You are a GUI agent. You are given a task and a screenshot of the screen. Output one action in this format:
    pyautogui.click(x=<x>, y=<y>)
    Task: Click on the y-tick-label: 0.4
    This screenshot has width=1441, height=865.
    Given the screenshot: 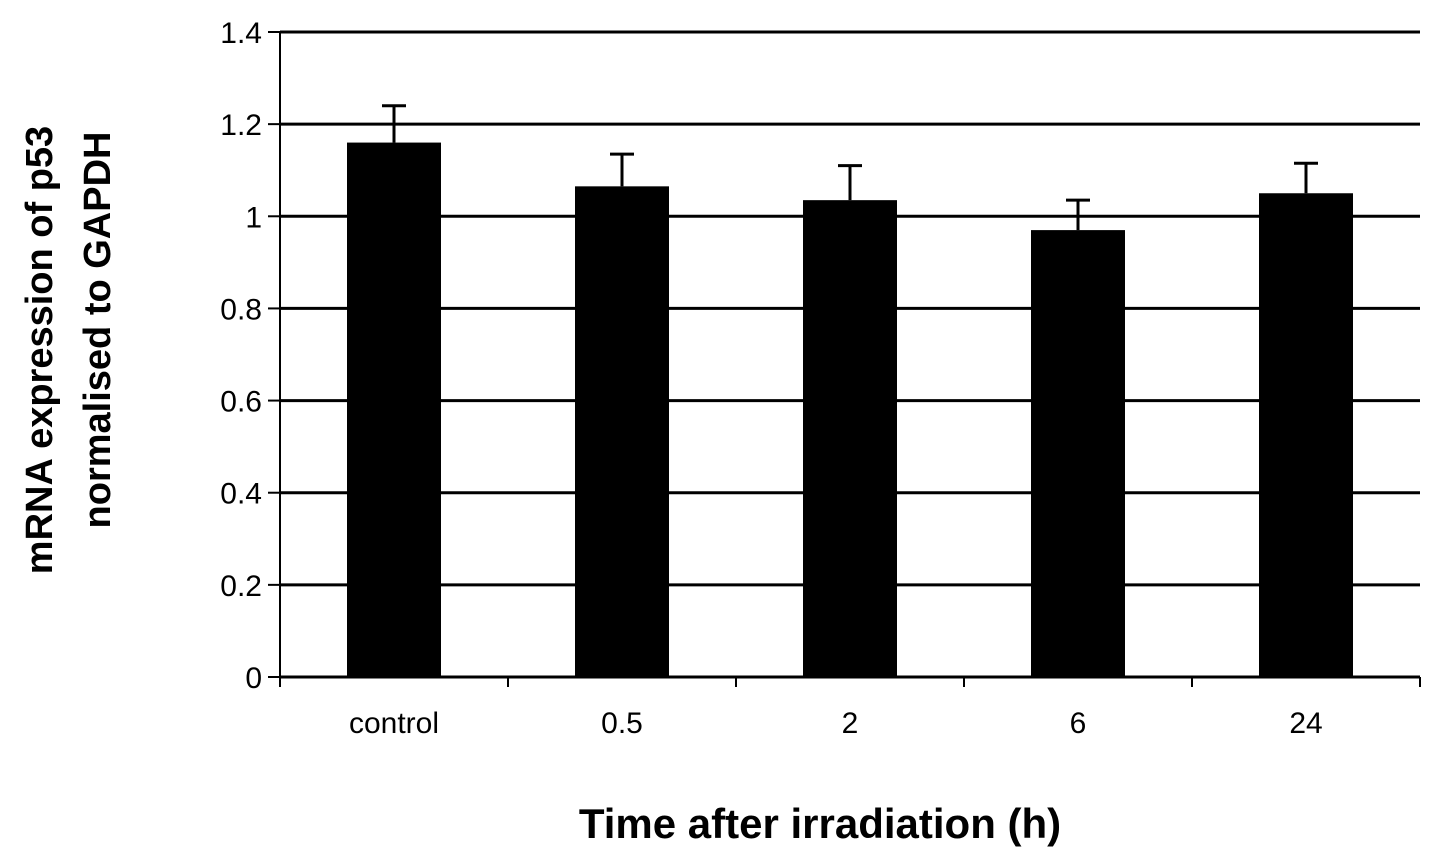 What is the action you would take?
    pyautogui.click(x=241, y=494)
    